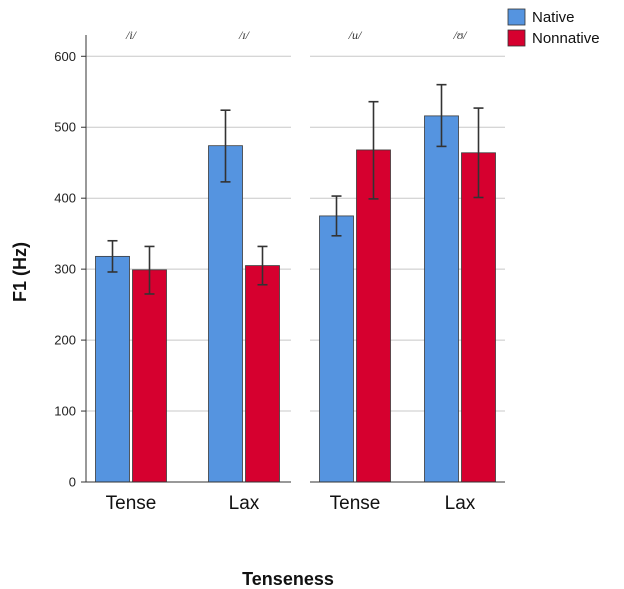  I want to click on legend: Native Nonnative, so click(553, 27).